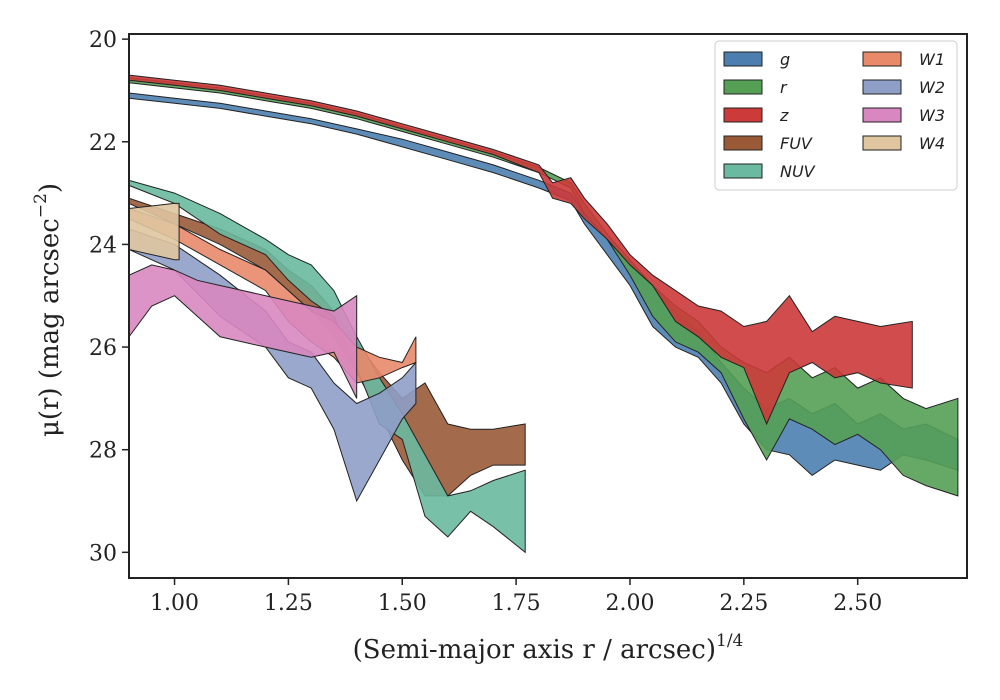 This screenshot has height=700, width=1000. I want to click on legend-label-fuv: FUV, so click(796, 143).